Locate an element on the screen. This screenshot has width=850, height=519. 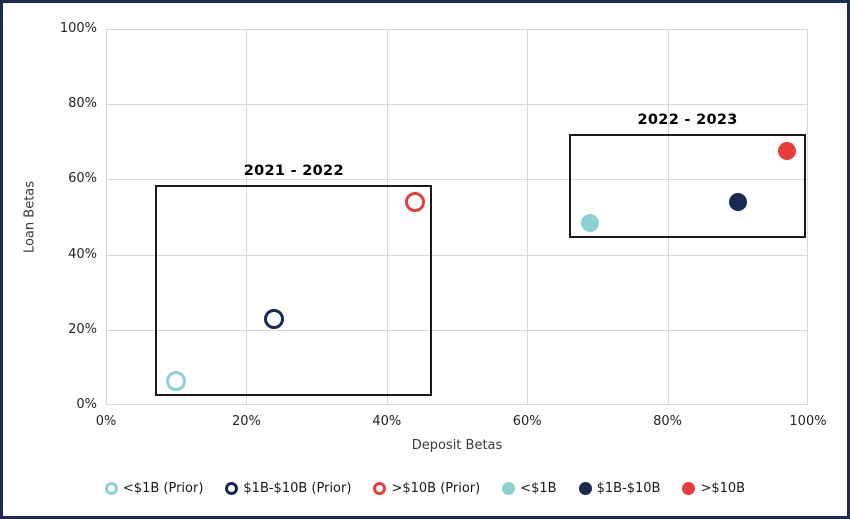
legend-item: $1B-$10B is located at coordinates (619, 488).